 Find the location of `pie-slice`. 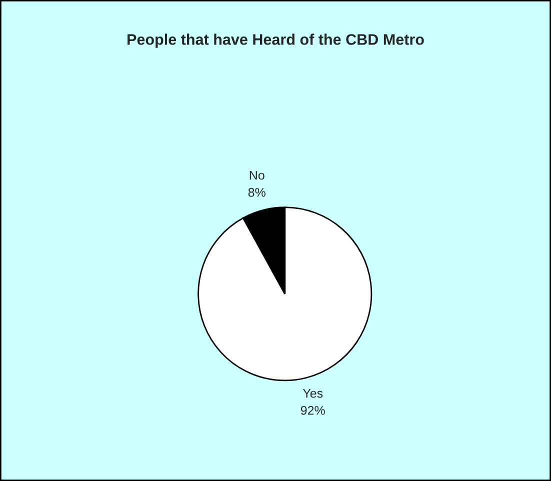

pie-slice is located at coordinates (285, 294).